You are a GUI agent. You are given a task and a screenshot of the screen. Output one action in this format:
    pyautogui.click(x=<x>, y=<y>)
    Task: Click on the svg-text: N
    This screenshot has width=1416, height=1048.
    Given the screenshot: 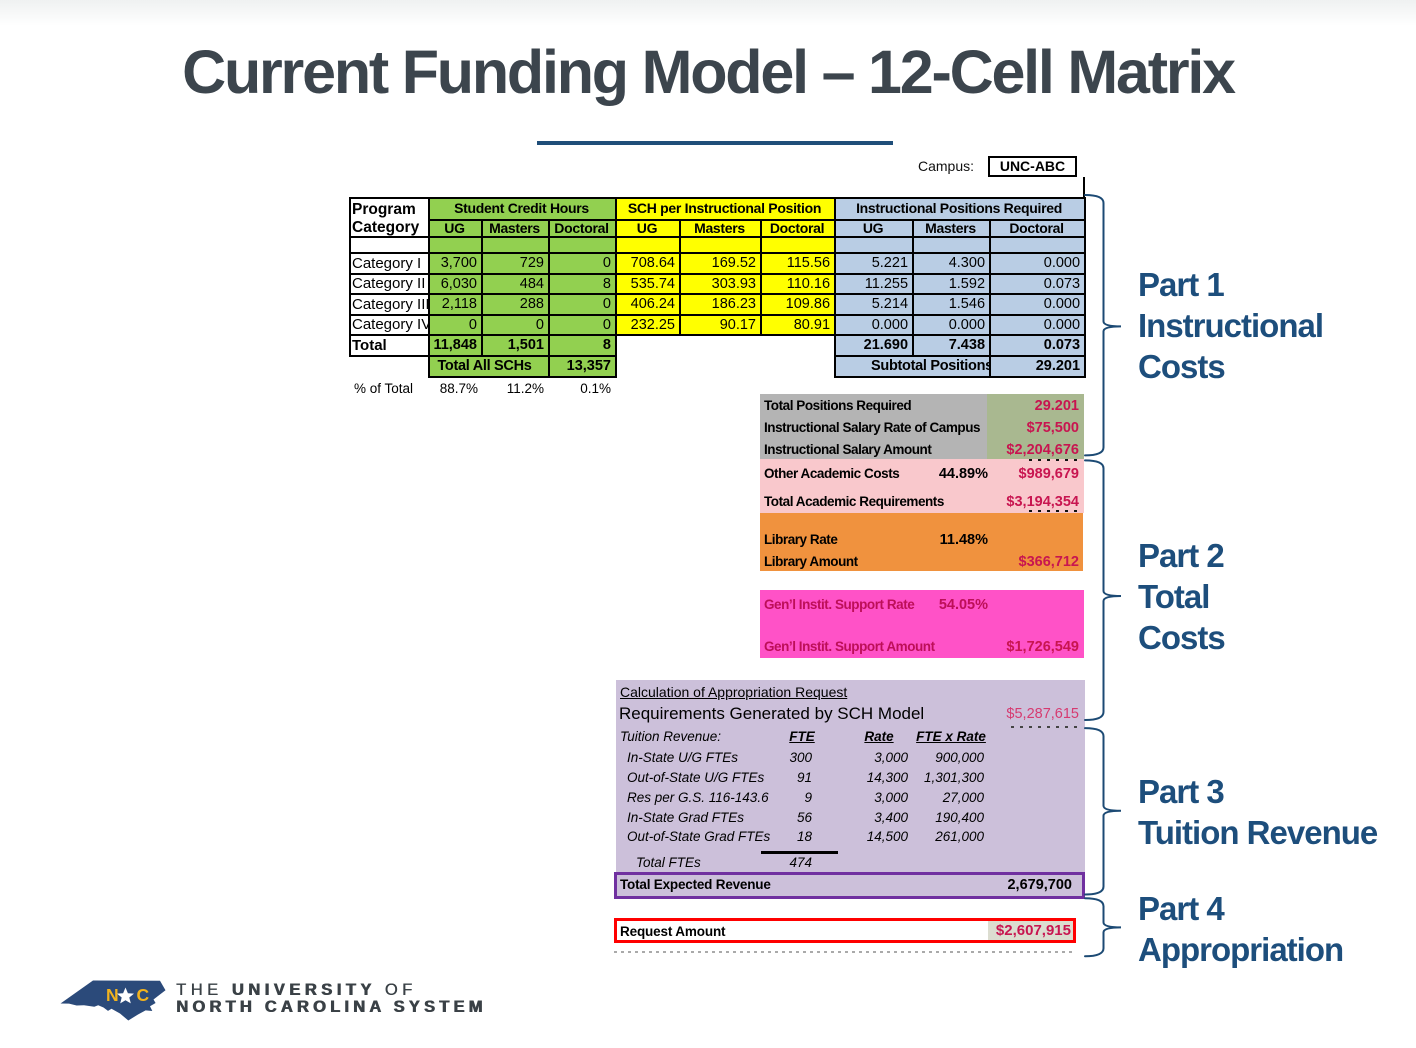 What is the action you would take?
    pyautogui.click(x=112, y=995)
    